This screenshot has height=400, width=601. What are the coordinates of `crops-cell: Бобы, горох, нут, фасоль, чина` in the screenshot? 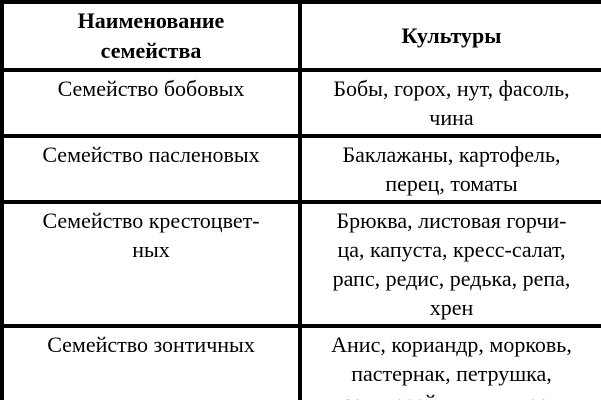 It's located at (449, 103).